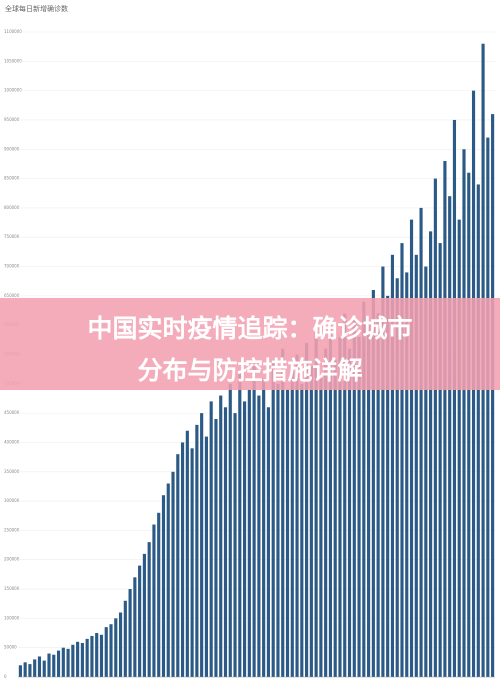 This screenshot has width=500, height=699. I want to click on banner-bg, so click(250, 344).